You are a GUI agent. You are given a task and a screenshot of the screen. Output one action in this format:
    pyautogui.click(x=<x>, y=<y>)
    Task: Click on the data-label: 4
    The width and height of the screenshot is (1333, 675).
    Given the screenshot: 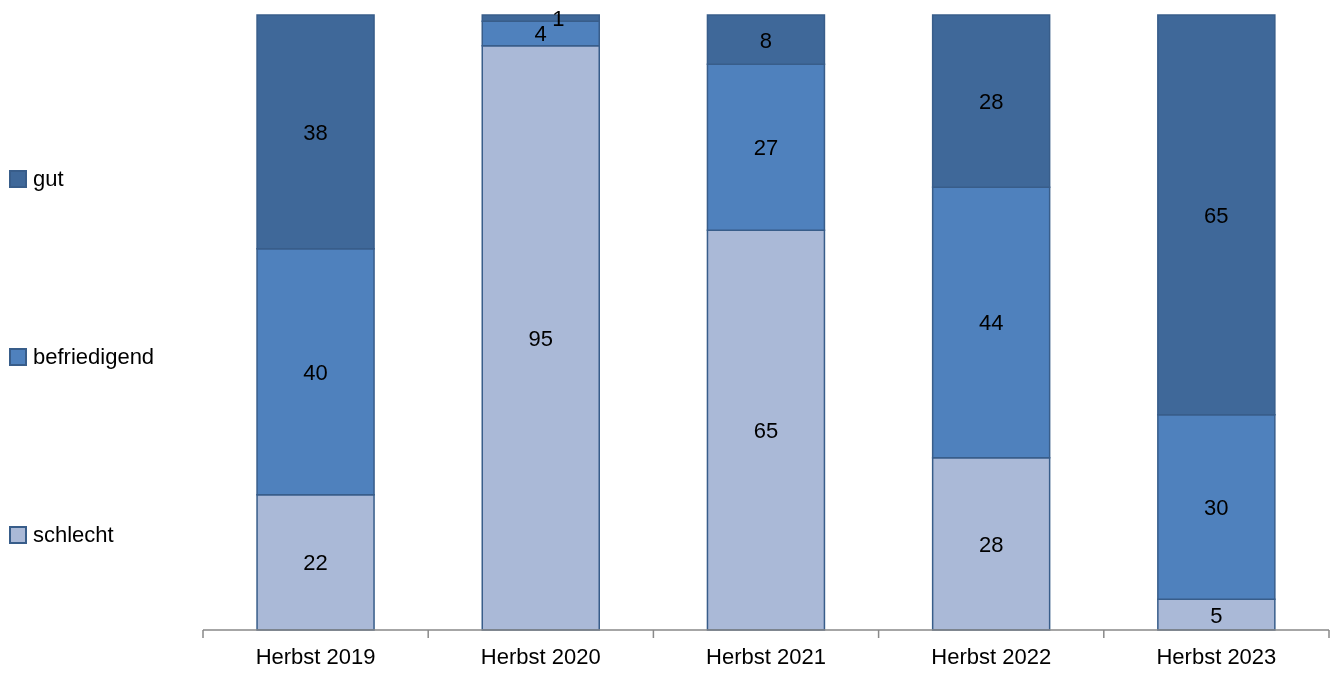 What is the action you would take?
    pyautogui.click(x=540, y=34)
    